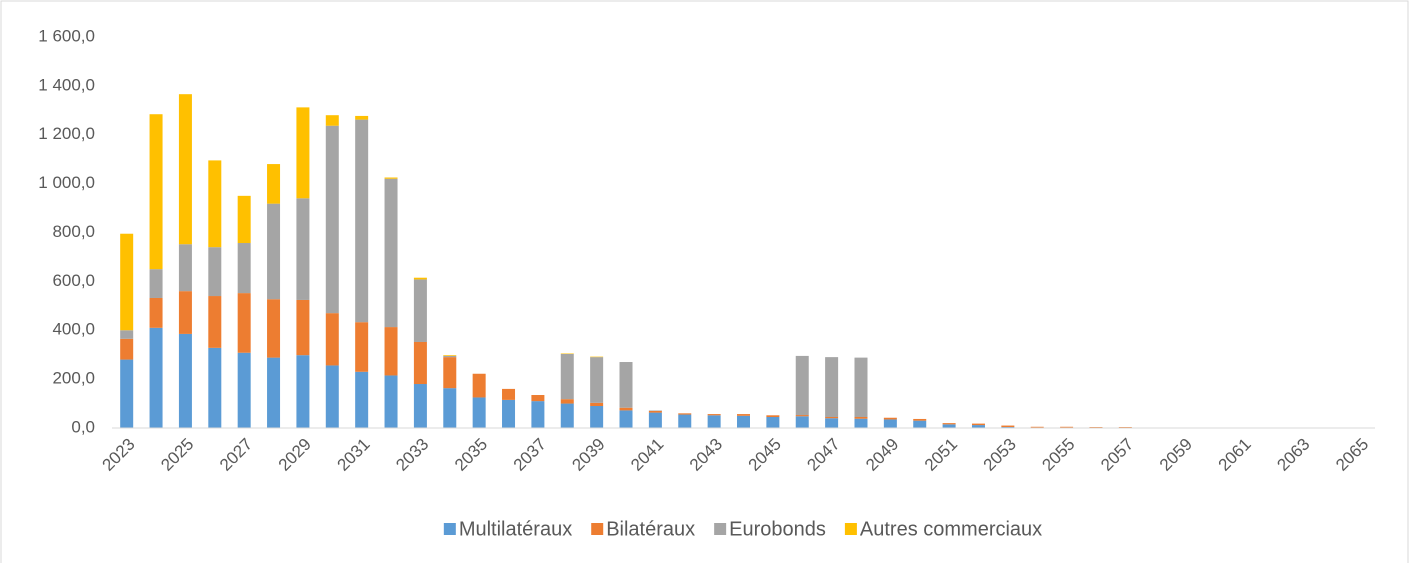  I want to click on x-tick-label: 2045, so click(765, 455).